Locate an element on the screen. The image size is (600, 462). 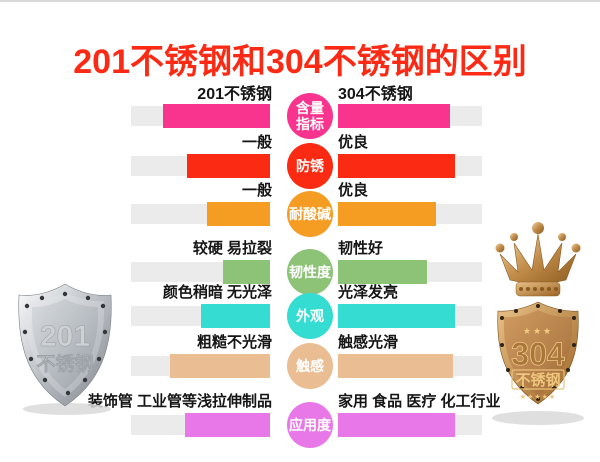
metric-bubble-content-index: 含量指标 is located at coordinates (310, 116).